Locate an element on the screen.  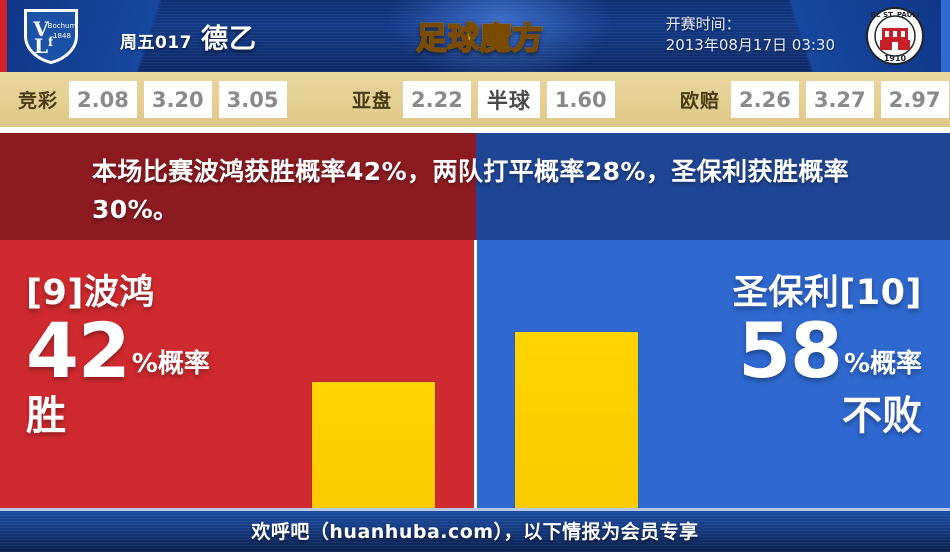
away-percent-suffix: %概率 is located at coordinates (882, 363).